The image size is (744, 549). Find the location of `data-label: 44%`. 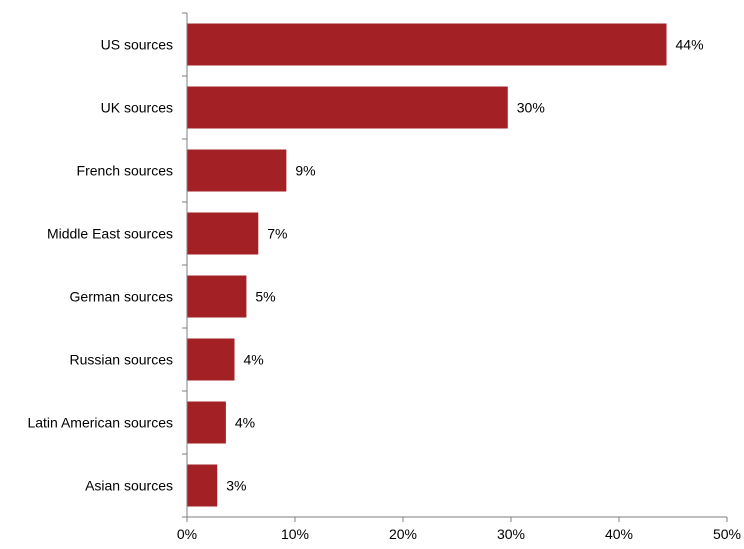

data-label: 44% is located at coordinates (690, 45).